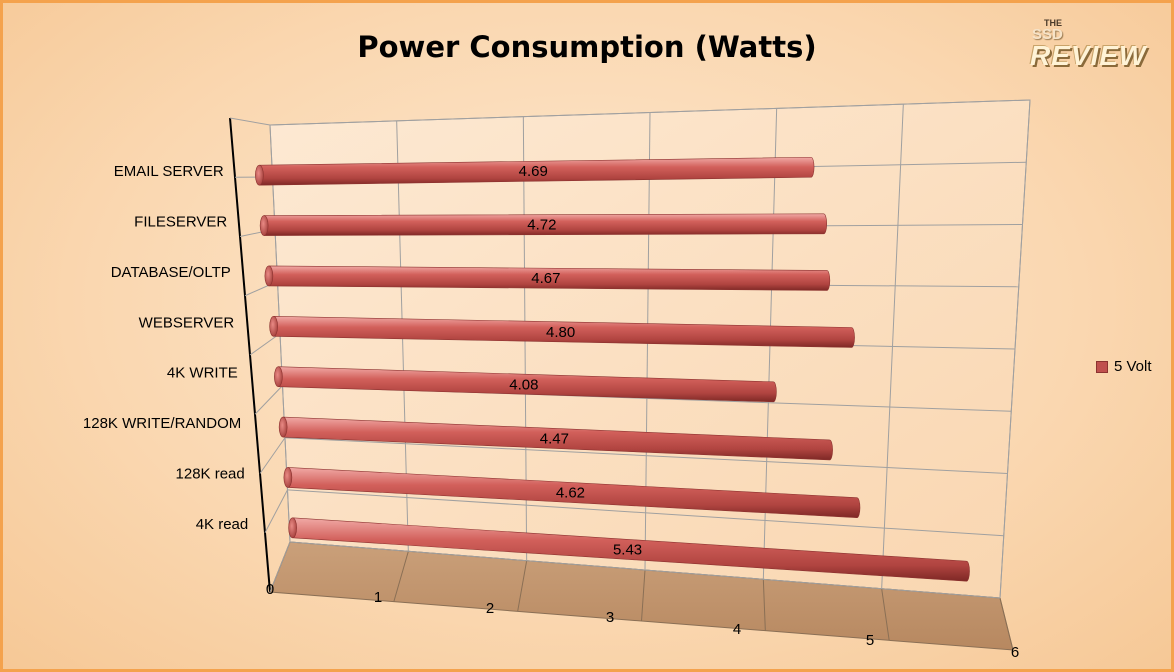 The height and width of the screenshot is (672, 1174). Describe the element at coordinates (1047, 34) in the screenshot. I see `logo-text-ssd: SSD` at that location.